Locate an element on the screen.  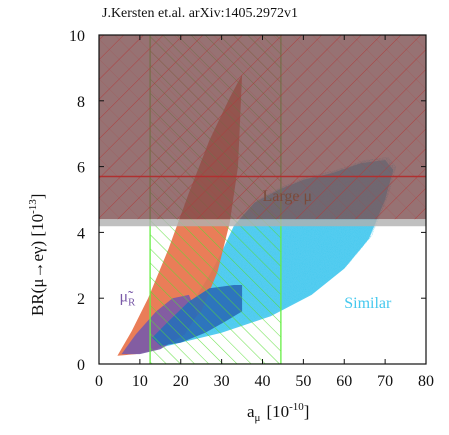
x-tick-label: 40 is located at coordinates (263, 381).